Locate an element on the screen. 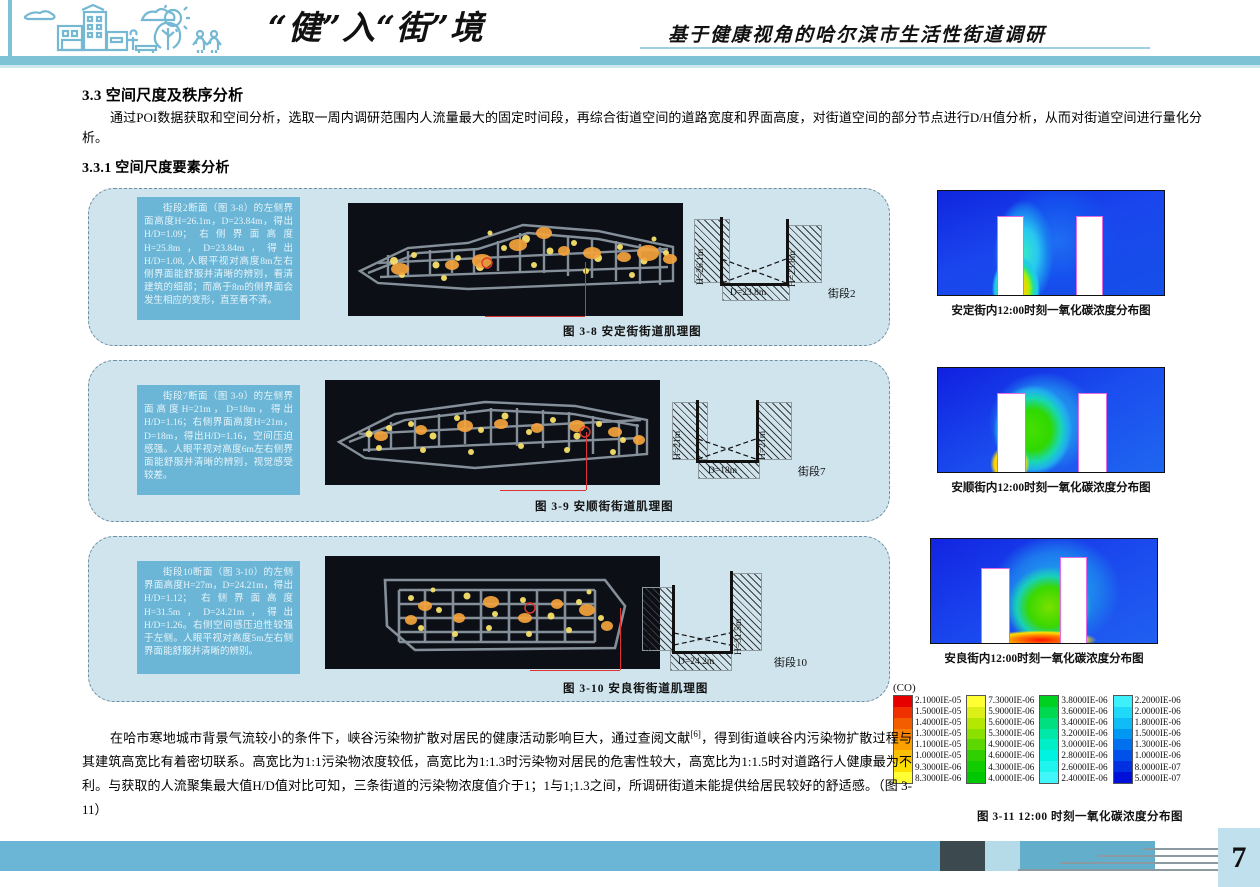  header-subtitle-rule is located at coordinates (895, 48).